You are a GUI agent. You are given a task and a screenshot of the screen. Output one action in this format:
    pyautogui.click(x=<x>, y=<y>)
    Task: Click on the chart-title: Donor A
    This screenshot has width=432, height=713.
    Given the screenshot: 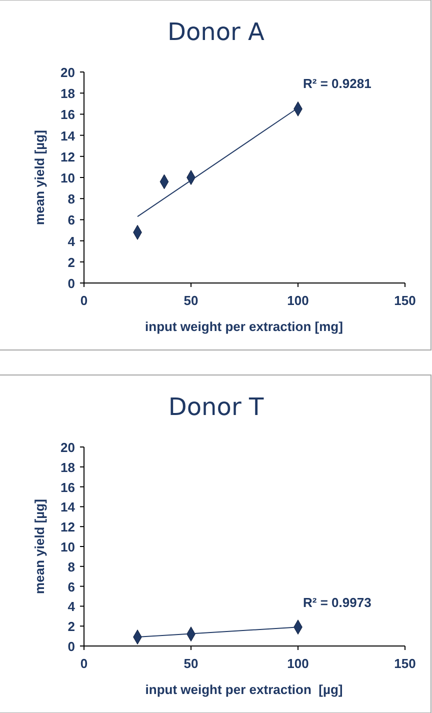 What is the action you would take?
    pyautogui.click(x=217, y=32)
    